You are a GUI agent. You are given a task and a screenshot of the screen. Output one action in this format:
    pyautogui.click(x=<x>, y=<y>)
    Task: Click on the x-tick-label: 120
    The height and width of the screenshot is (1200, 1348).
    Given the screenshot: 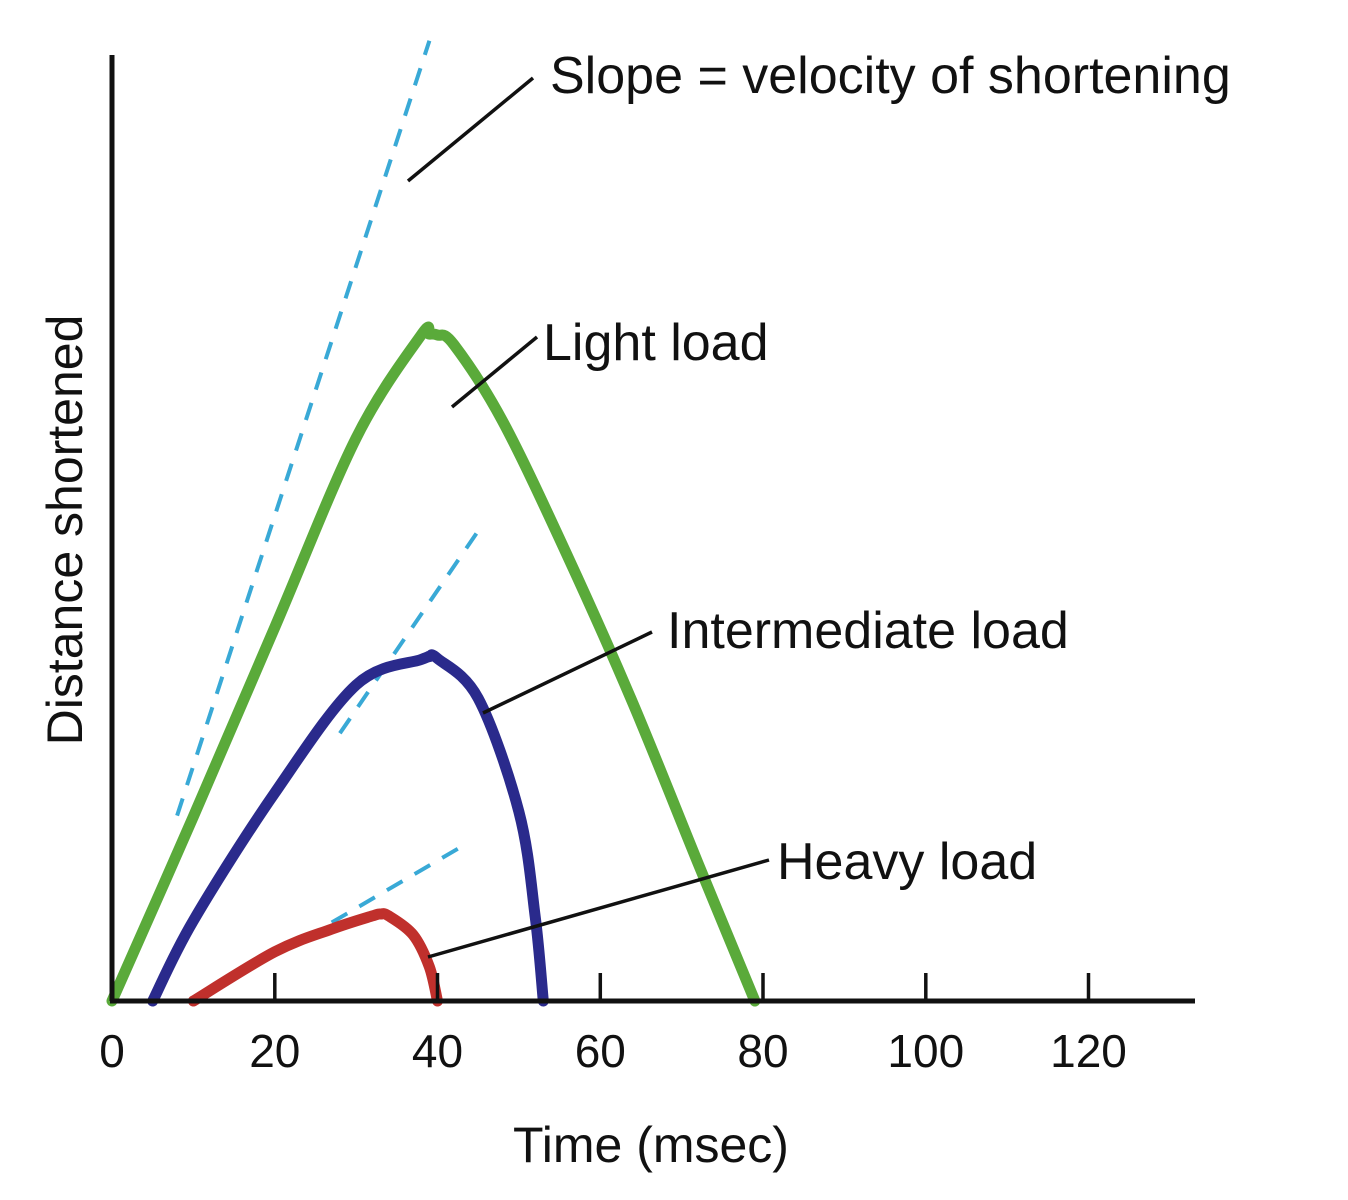 What is the action you would take?
    pyautogui.click(x=1088, y=1051)
    